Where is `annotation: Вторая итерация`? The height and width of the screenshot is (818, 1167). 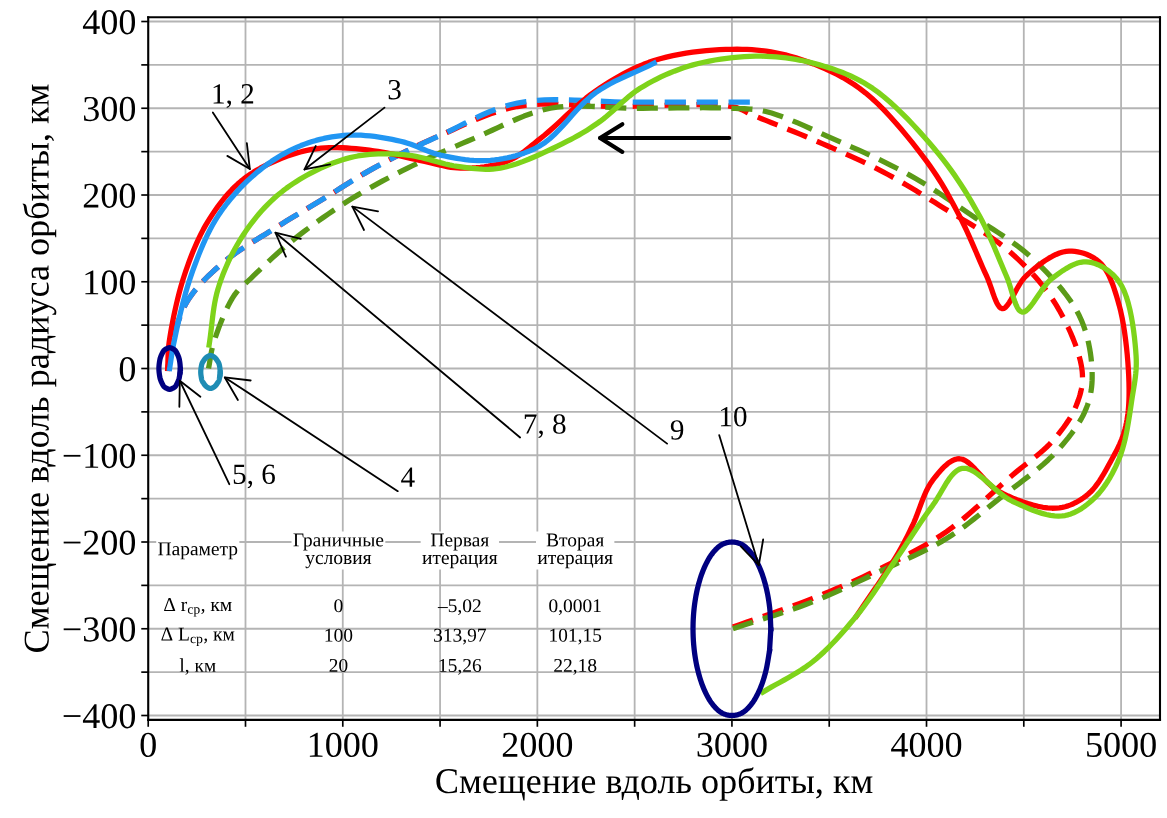 annotation: Вторая итерация is located at coordinates (575, 551).